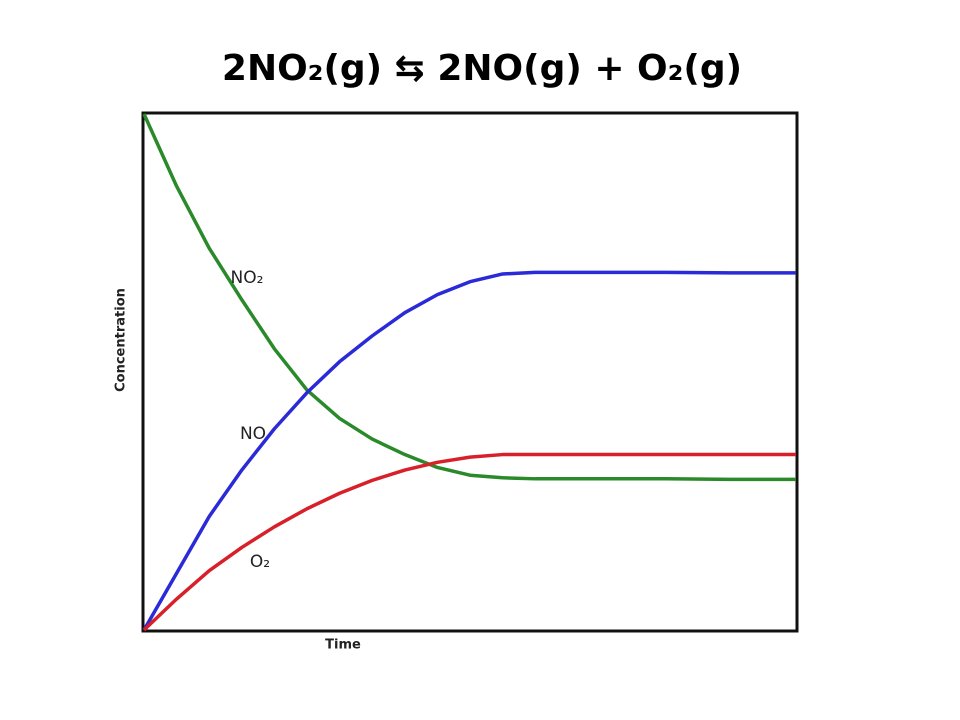 The image size is (960, 720). What do you see at coordinates (260, 562) in the screenshot?
I see `series-label: O₂` at bounding box center [260, 562].